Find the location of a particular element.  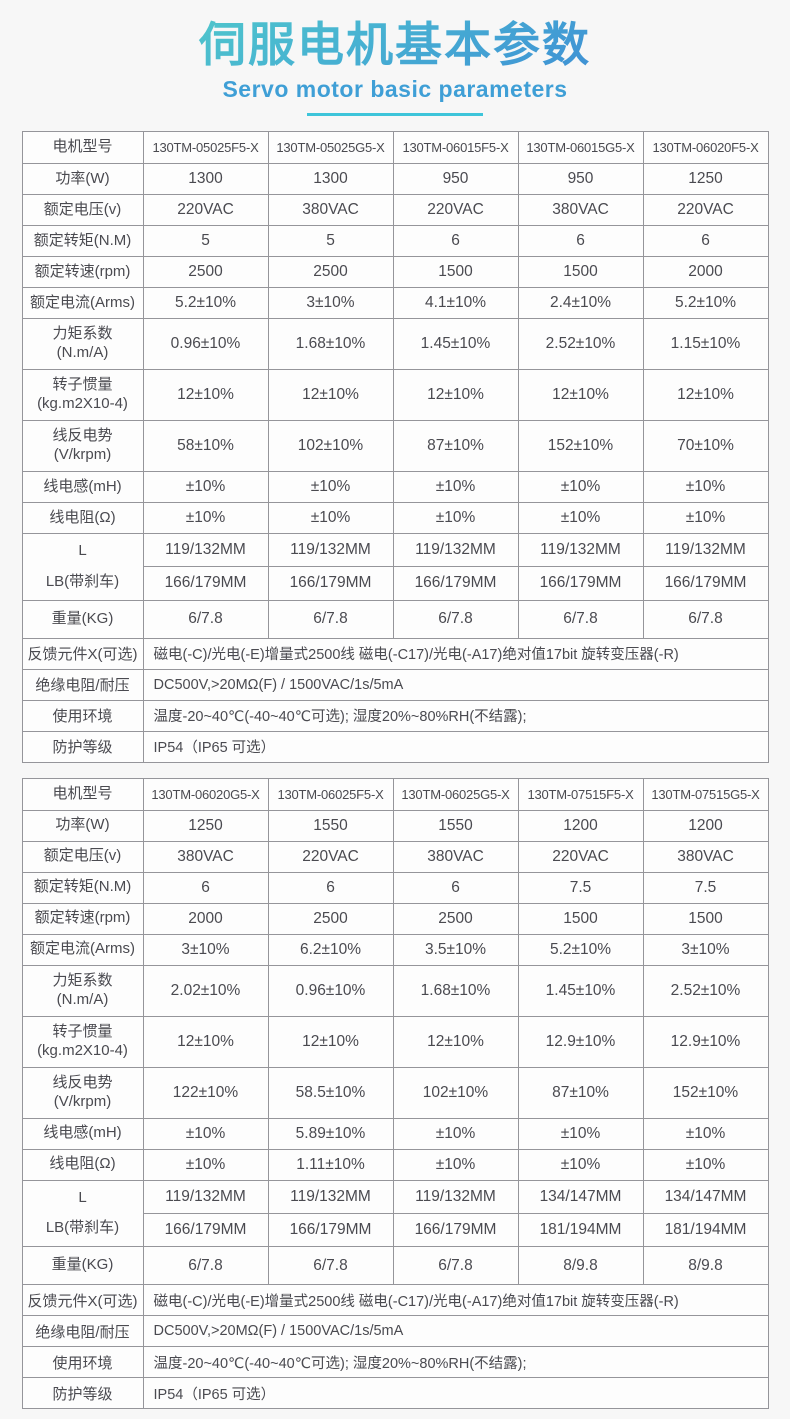

spec-cell: 1500 is located at coordinates (455, 272).